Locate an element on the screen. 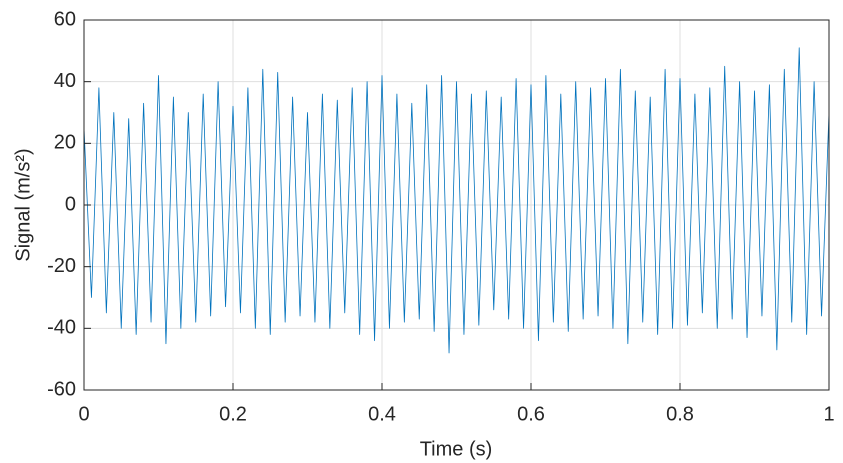 The image size is (843, 463). y-tick-label: 0 is located at coordinates (70, 204).